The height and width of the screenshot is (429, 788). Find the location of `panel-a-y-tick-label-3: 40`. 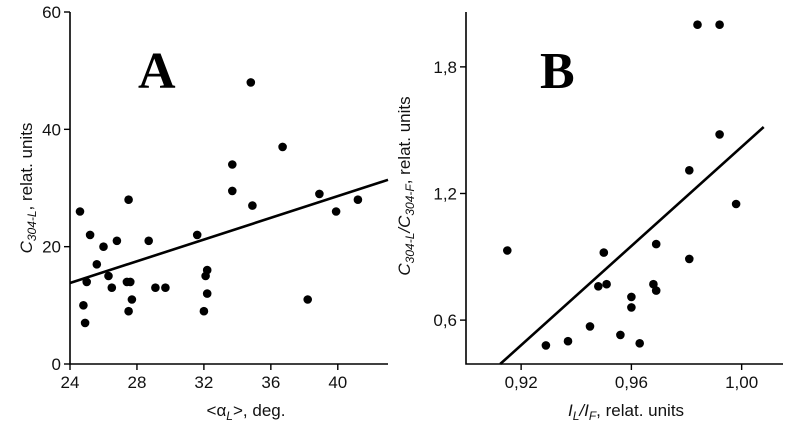

panel-a-y-tick-label-3: 40 is located at coordinates (51, 129).